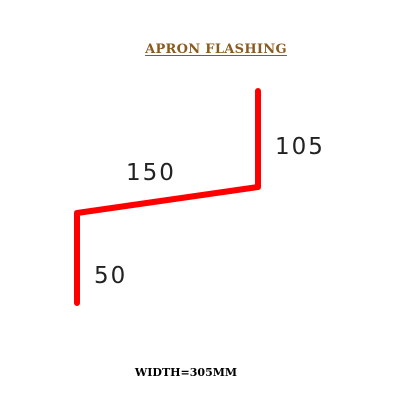  I want to click on top-leg-dimension: 105, so click(300, 147).